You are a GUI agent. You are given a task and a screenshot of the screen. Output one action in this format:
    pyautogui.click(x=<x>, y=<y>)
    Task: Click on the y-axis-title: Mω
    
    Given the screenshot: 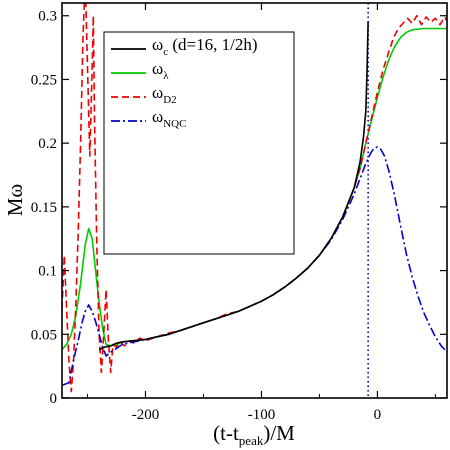 What is the action you would take?
    pyautogui.click(x=15, y=200)
    